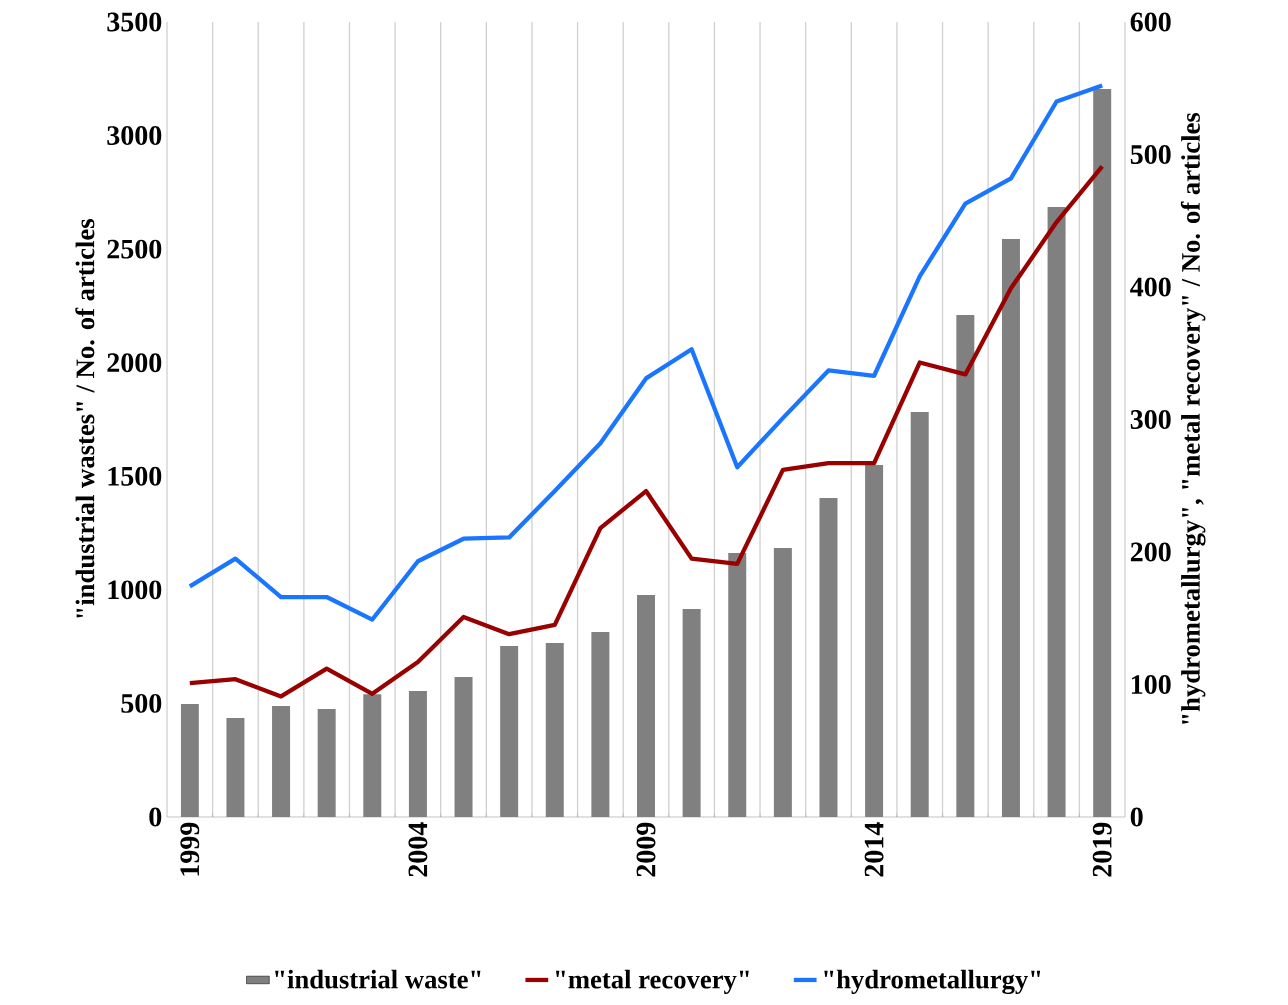 This screenshot has height=1005, width=1288. What do you see at coordinates (1193, 418) in the screenshot?
I see `y2-axis-title: "hydrometallurgy", "metal recovery" / No. of articles` at bounding box center [1193, 418].